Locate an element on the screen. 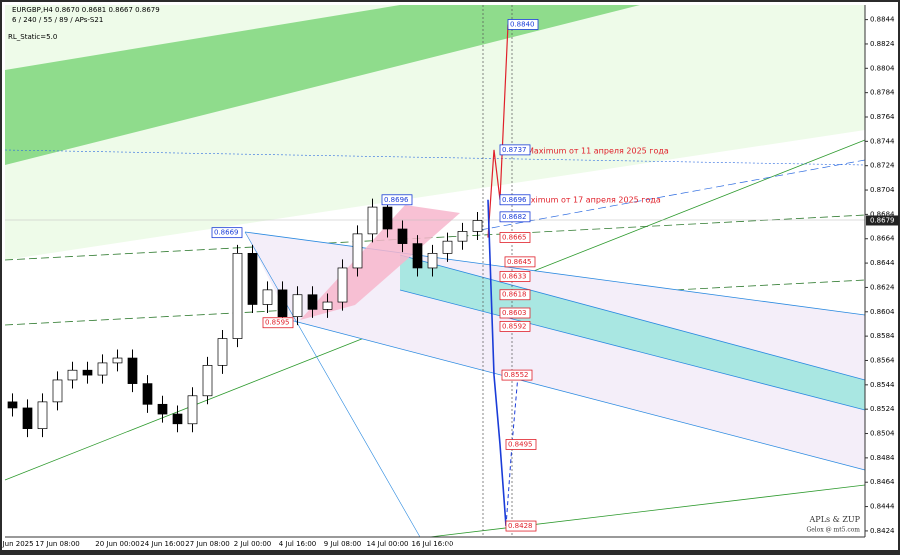 The image size is (900, 555). subheader: 6 / 240 / 55 / 89 / APs-S21 is located at coordinates (57, 20).